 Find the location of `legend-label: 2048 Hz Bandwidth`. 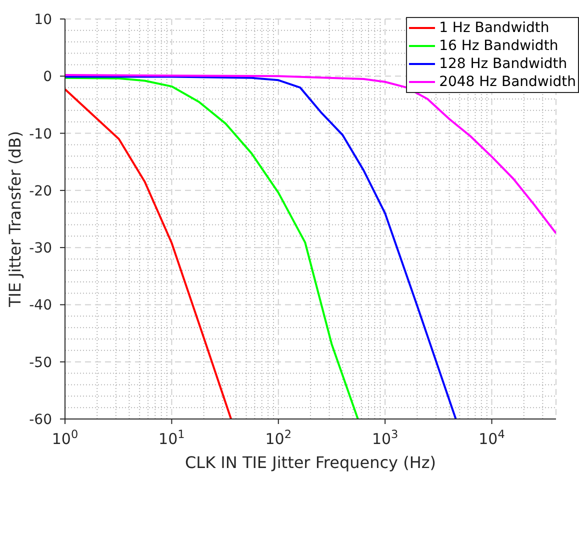

legend-label: 2048 Hz Bandwidth is located at coordinates (507, 82).